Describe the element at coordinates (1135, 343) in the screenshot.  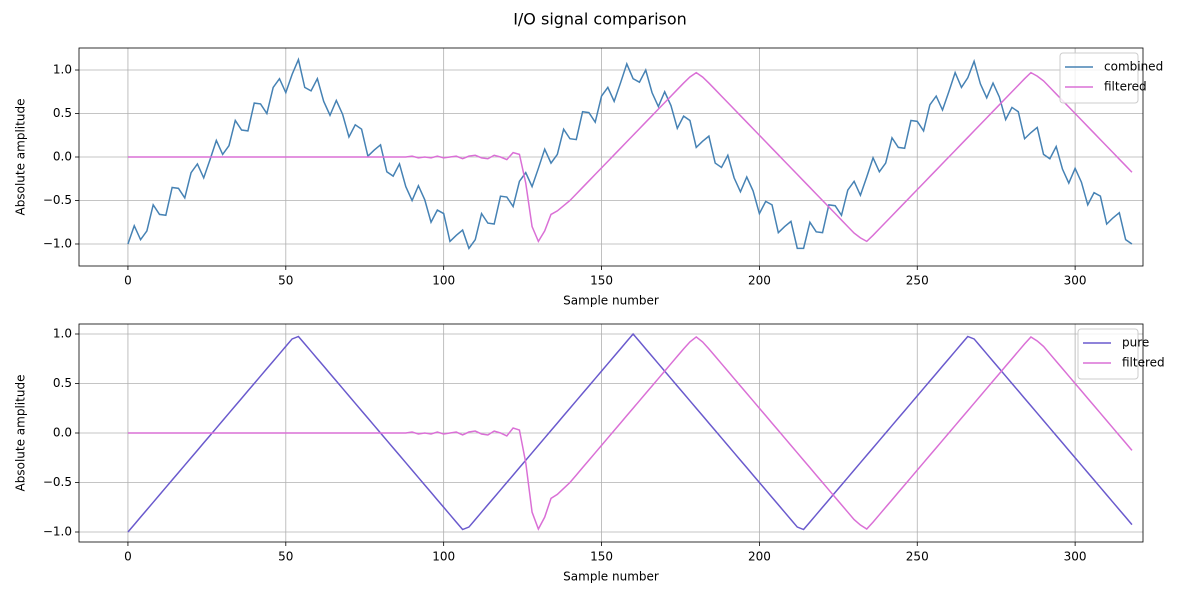
I see `legend-label: pure` at that location.